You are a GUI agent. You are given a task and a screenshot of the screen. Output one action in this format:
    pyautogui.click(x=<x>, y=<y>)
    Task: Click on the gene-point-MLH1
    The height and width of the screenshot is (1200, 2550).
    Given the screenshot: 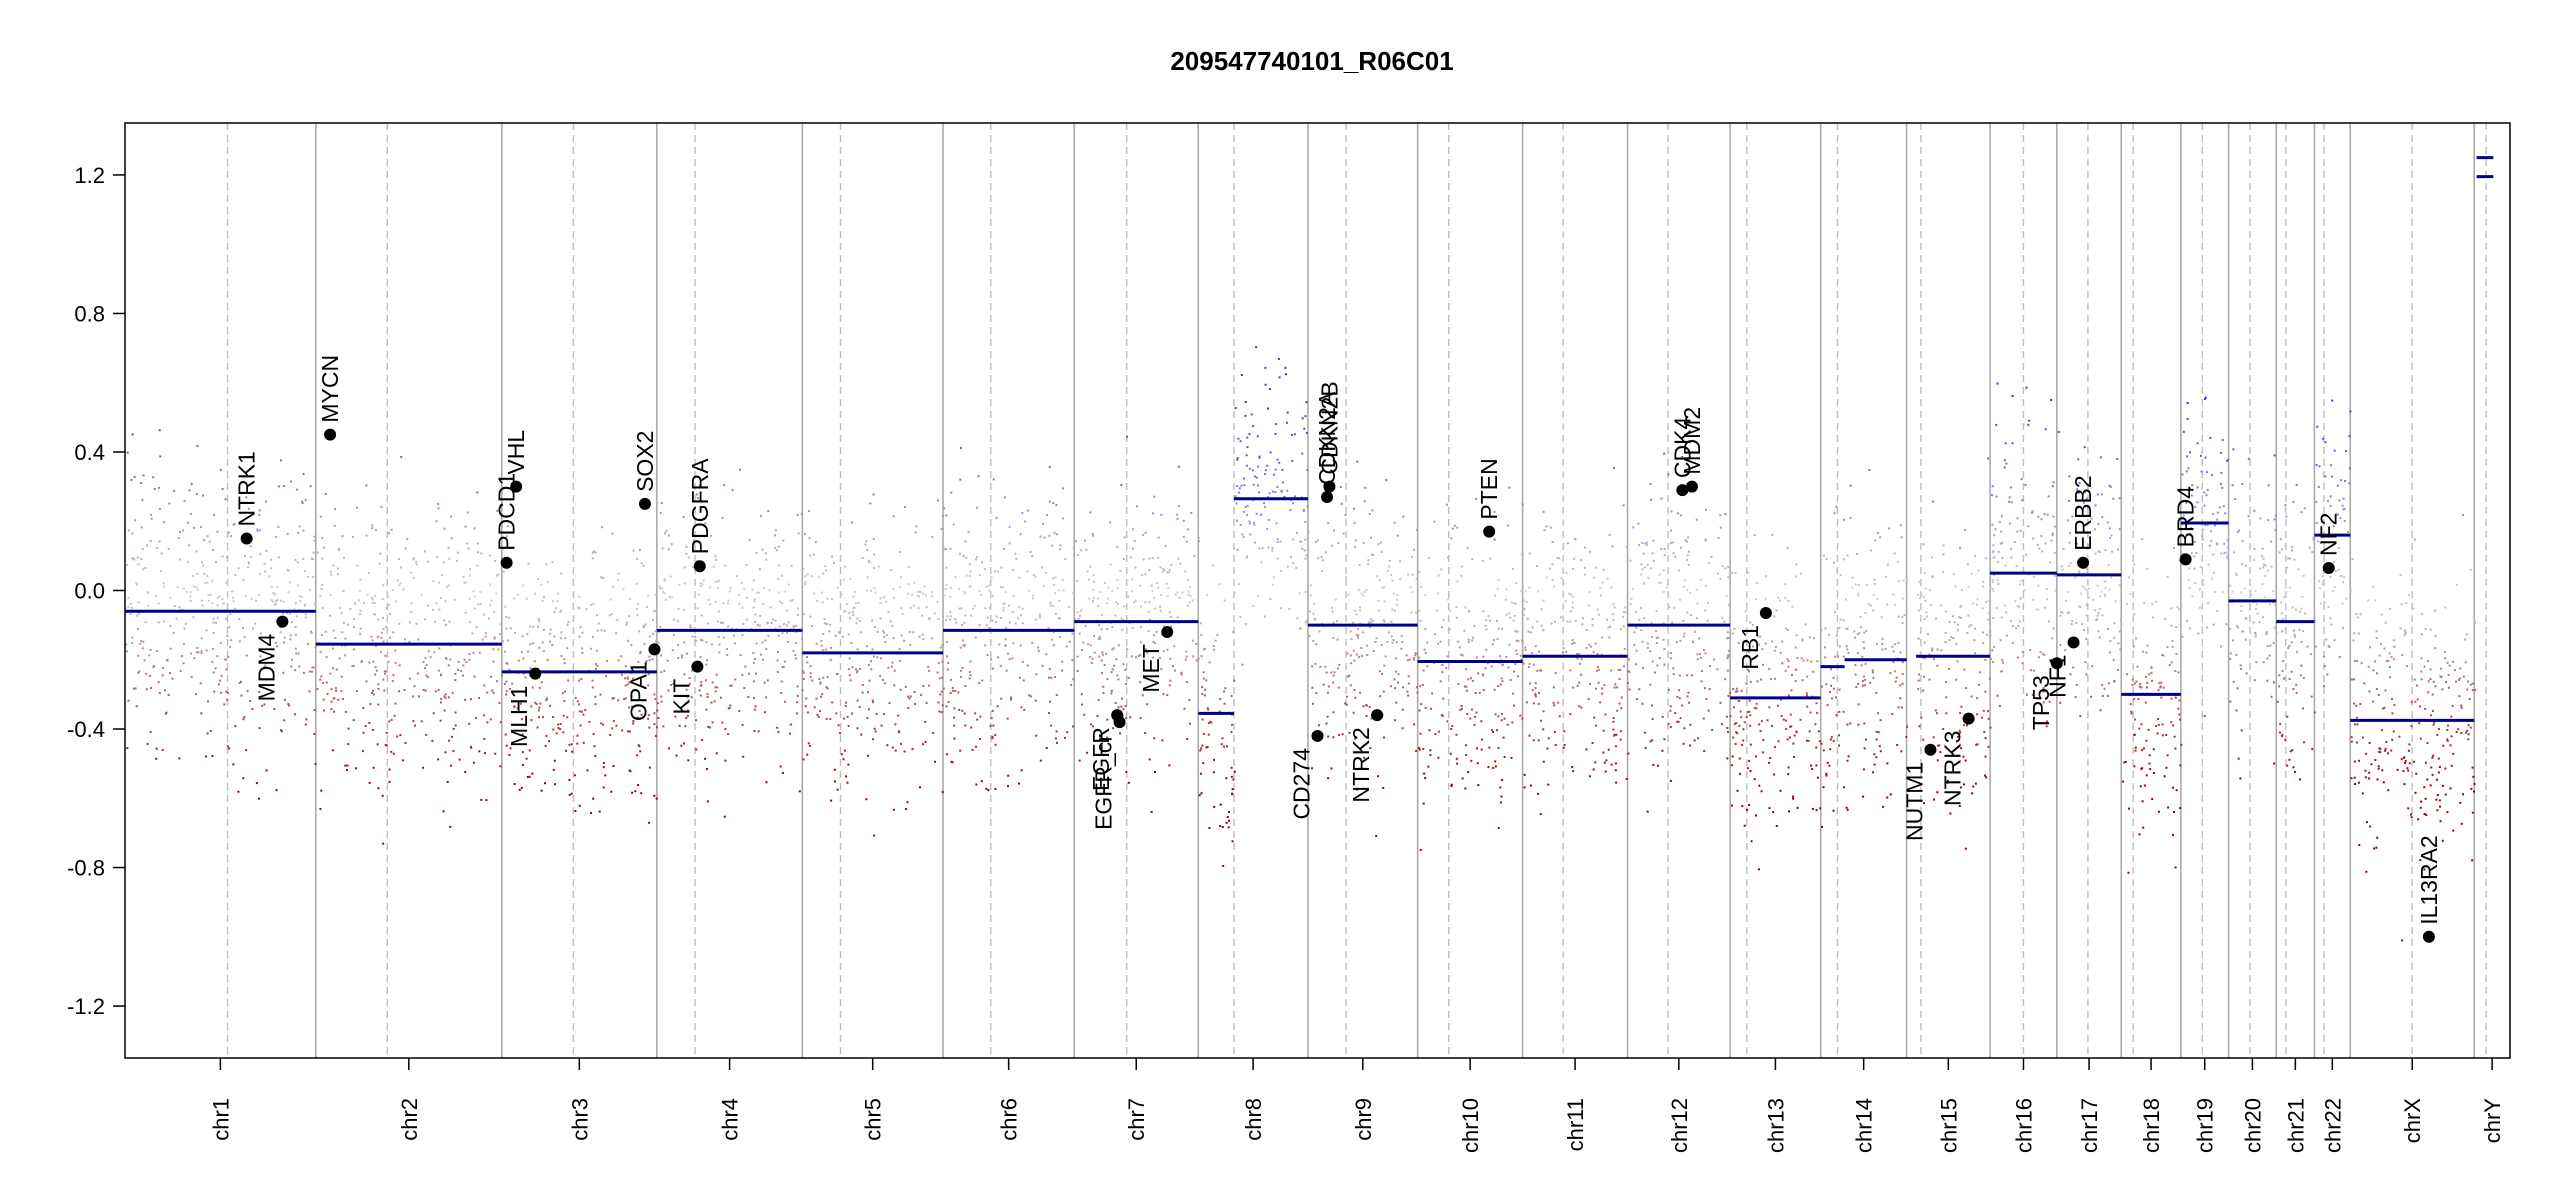 What is the action you would take?
    pyautogui.click(x=535, y=673)
    